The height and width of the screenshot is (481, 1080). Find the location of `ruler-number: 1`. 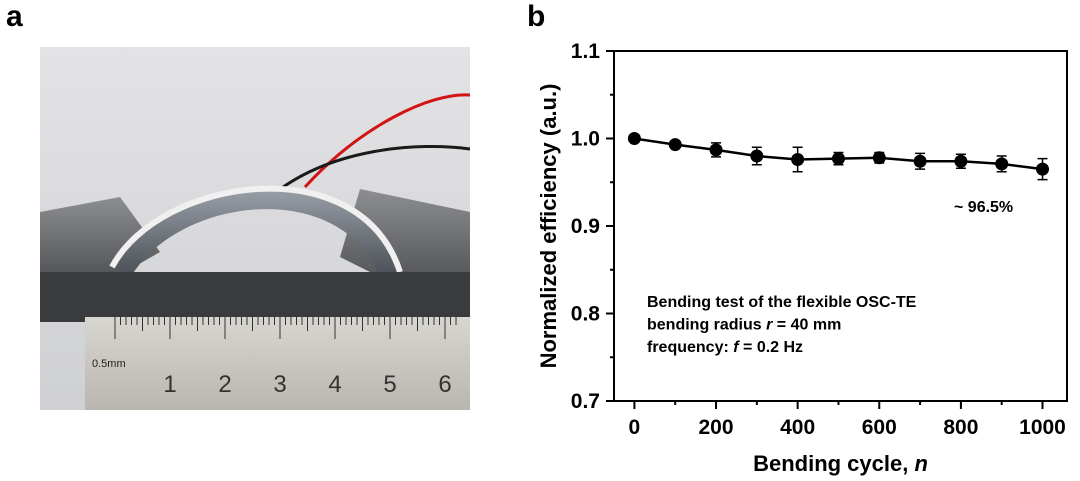

ruler-number: 1 is located at coordinates (169, 384).